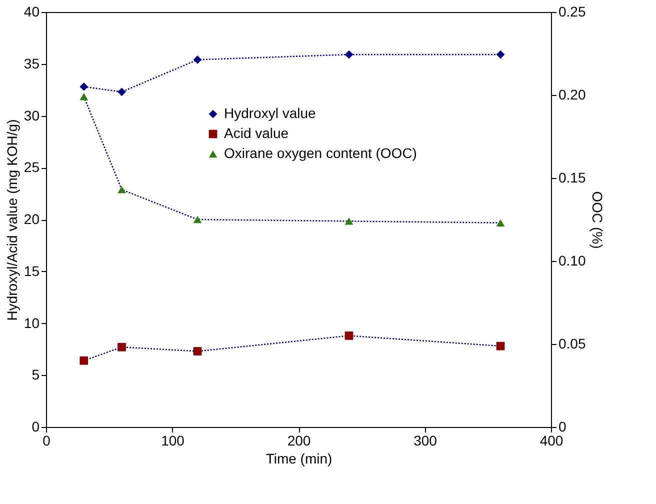  I want to click on y-axis-title: Hydroxyl/Acid value (mg KOH/g), so click(12, 220).